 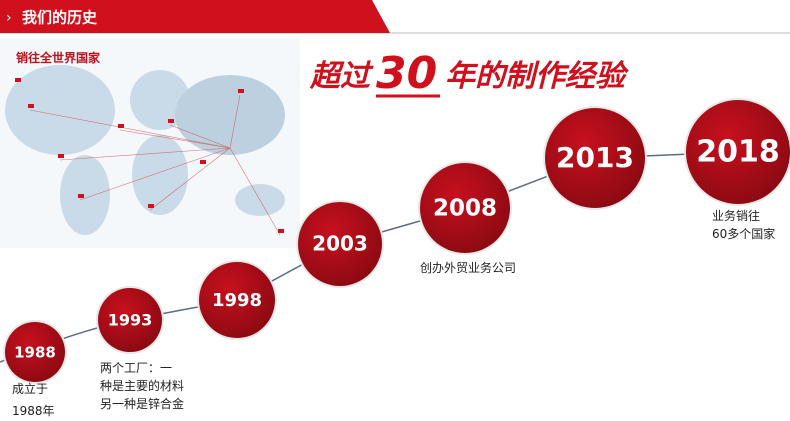 What do you see at coordinates (60, 18) in the screenshot?
I see `header-title: 我们的历史` at bounding box center [60, 18].